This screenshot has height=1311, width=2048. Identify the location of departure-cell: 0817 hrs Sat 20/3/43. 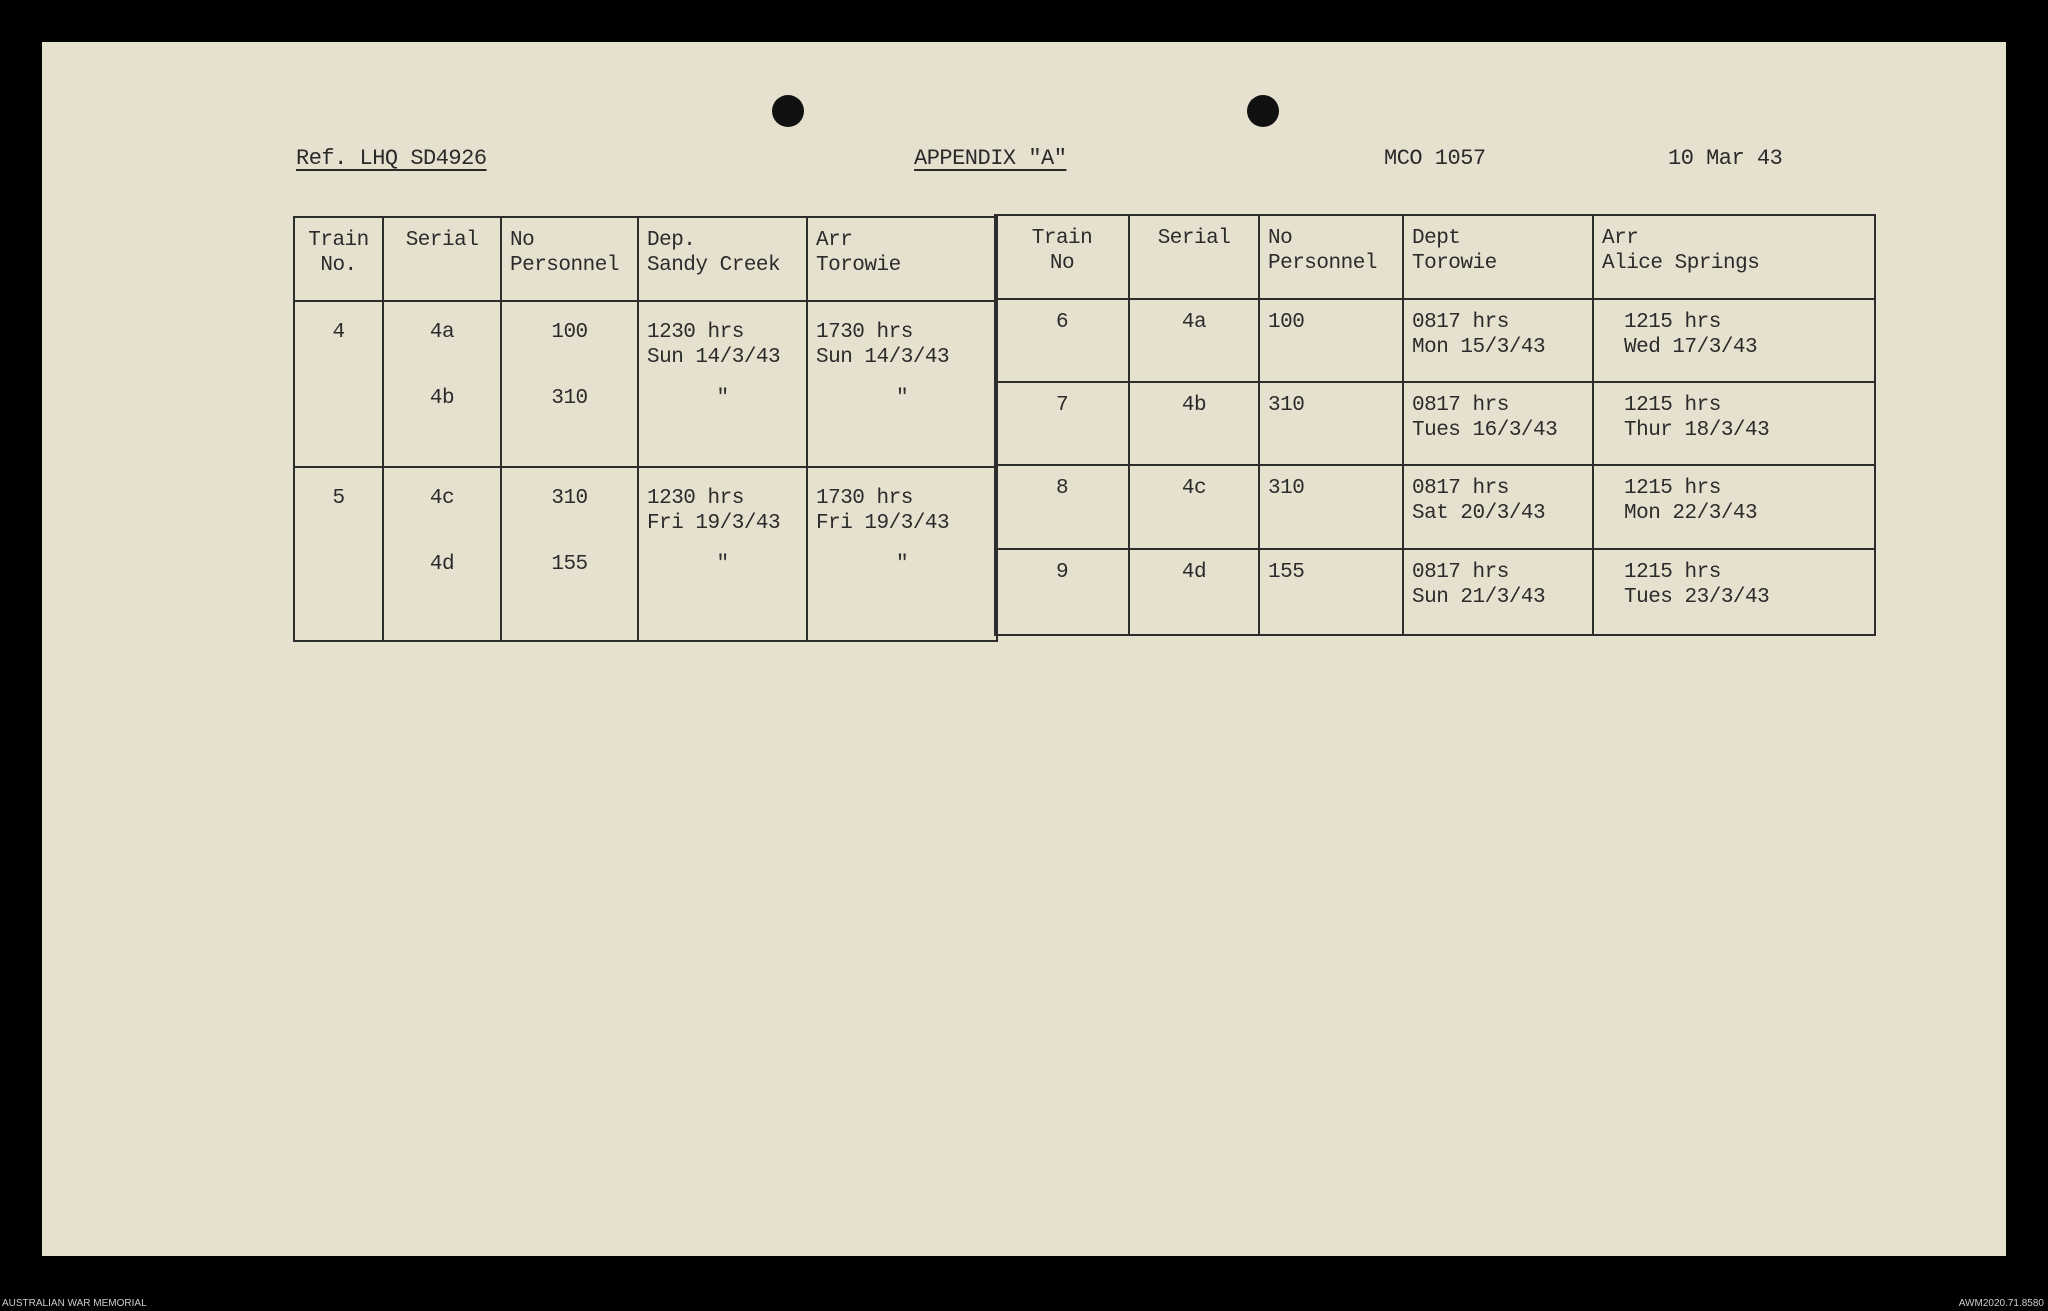
(1498, 507).